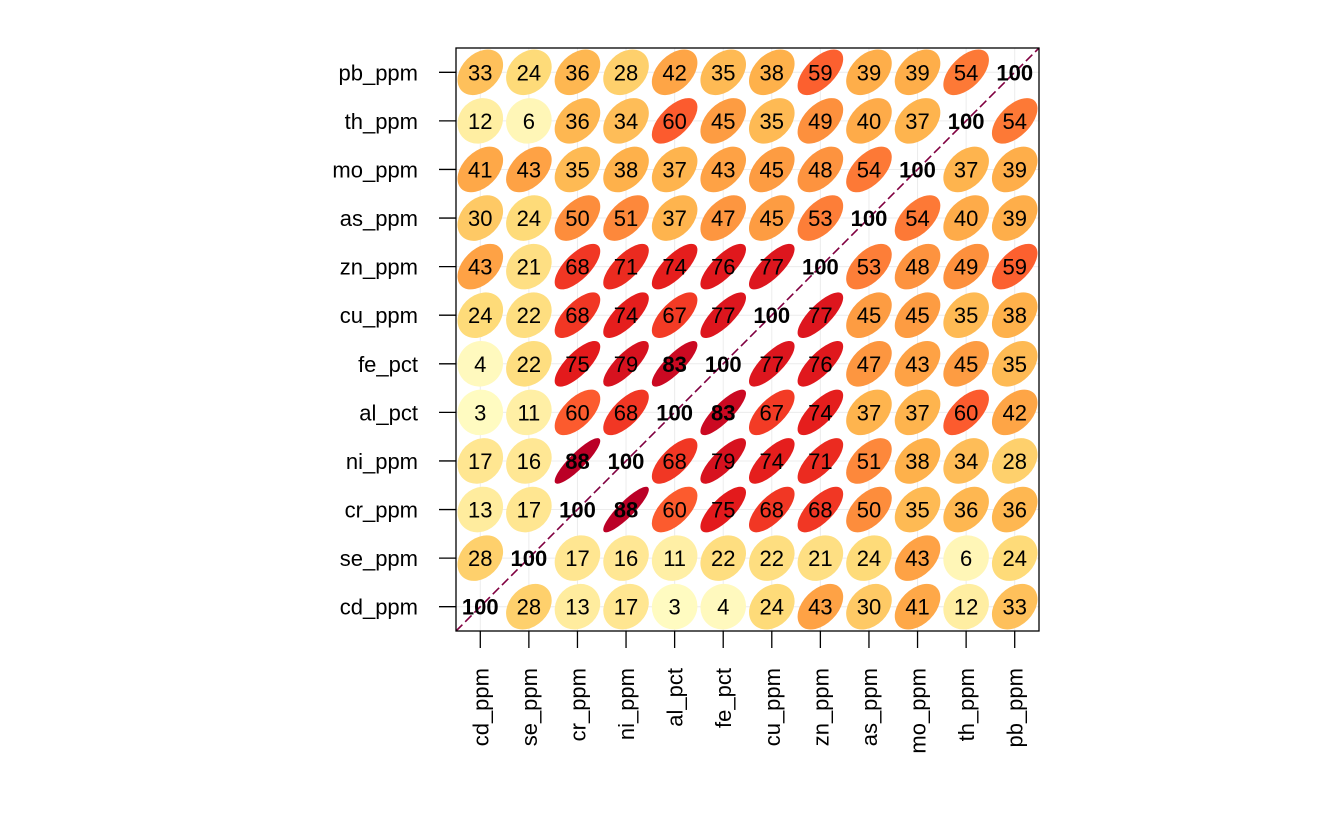 The height and width of the screenshot is (835, 1344). What do you see at coordinates (529, 606) in the screenshot?
I see `ellipse-se_ppm-cd_ppm` at bounding box center [529, 606].